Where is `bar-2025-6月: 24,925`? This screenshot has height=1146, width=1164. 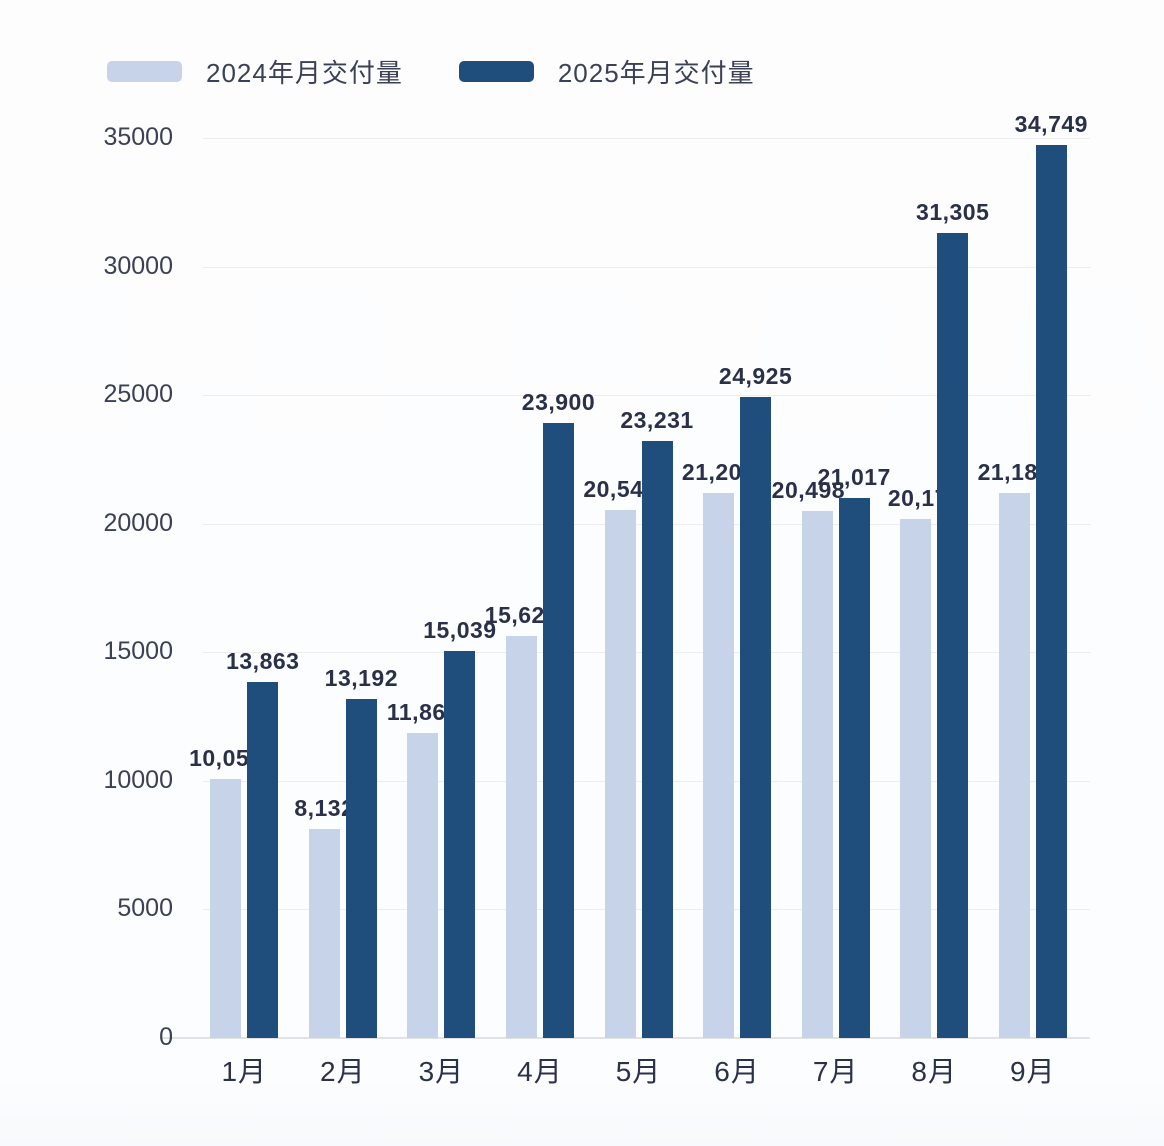
bar-2025-6月: 24,925 is located at coordinates (755, 700).